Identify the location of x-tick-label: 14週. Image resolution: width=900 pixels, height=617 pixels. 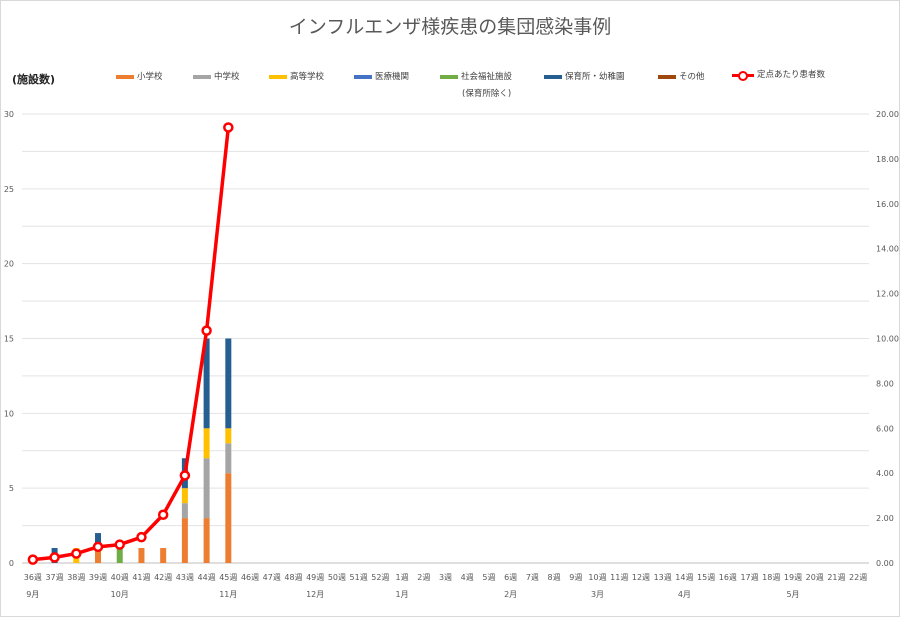
(684, 577).